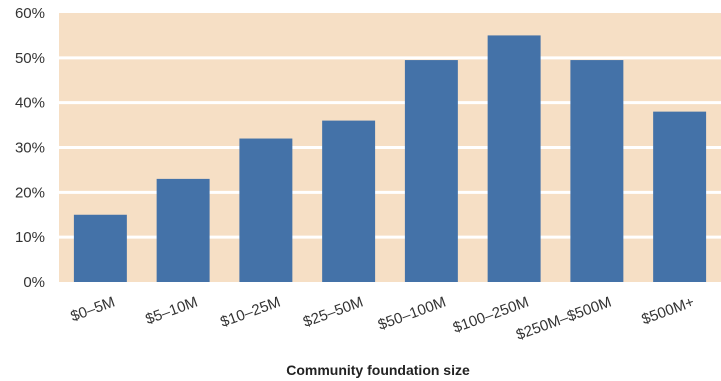 The width and height of the screenshot is (721, 381). What do you see at coordinates (30, 237) in the screenshot?
I see `y-tick-label: 10%` at bounding box center [30, 237].